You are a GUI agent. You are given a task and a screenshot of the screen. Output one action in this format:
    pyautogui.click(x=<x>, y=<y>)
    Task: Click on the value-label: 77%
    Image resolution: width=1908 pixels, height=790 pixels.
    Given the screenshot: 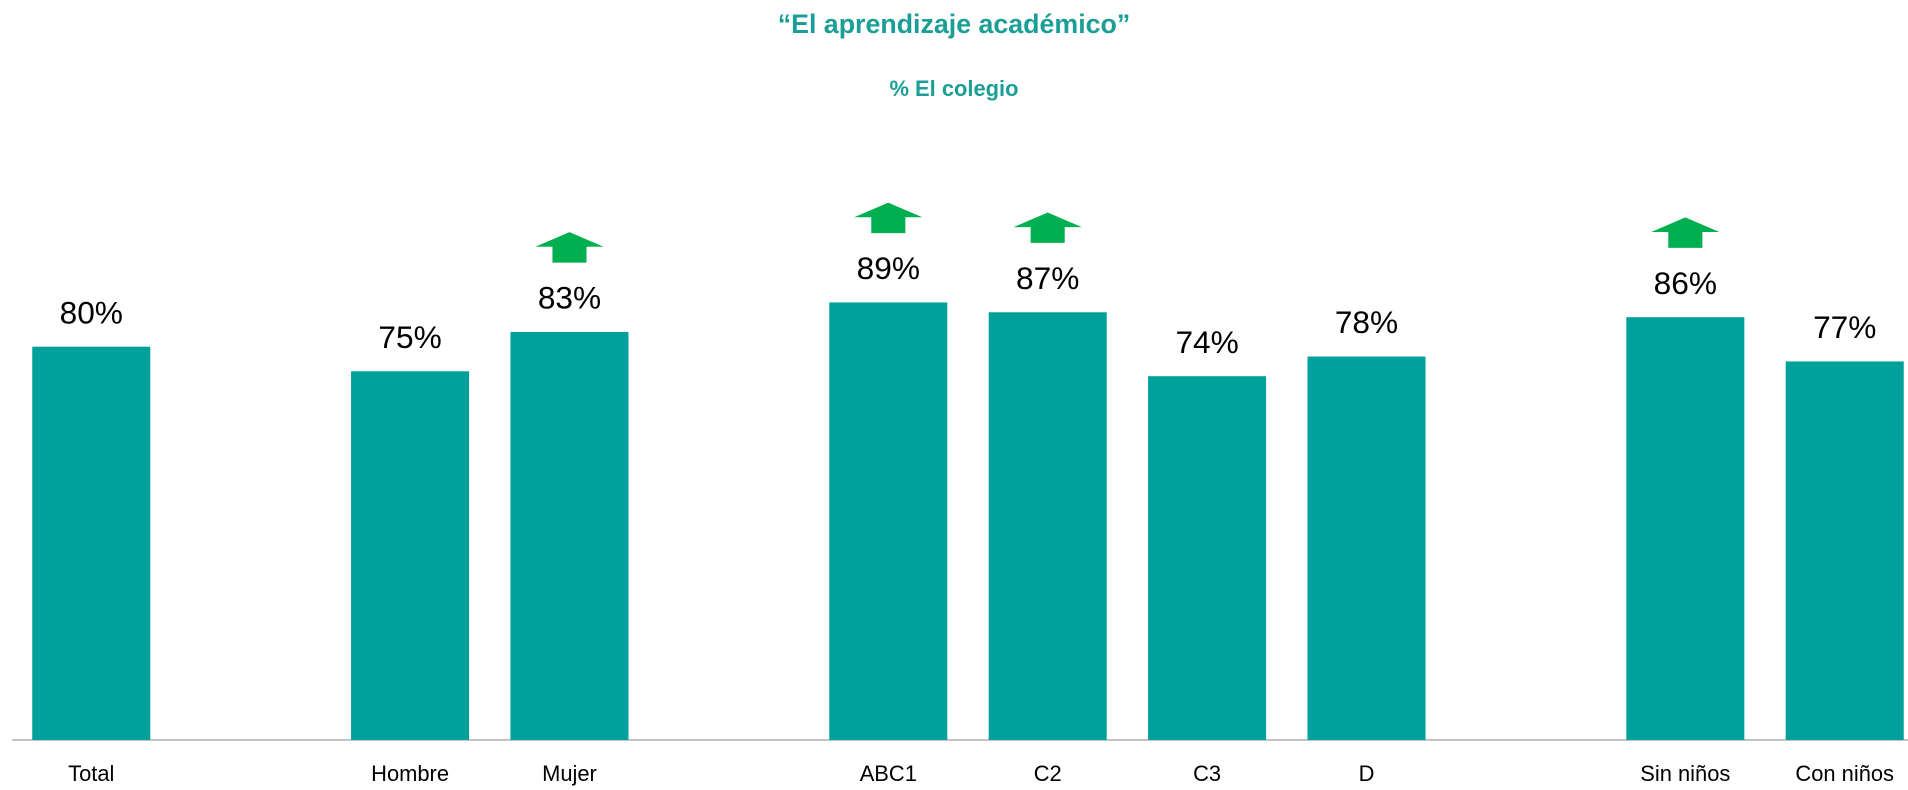 What is the action you would take?
    pyautogui.click(x=1844, y=327)
    